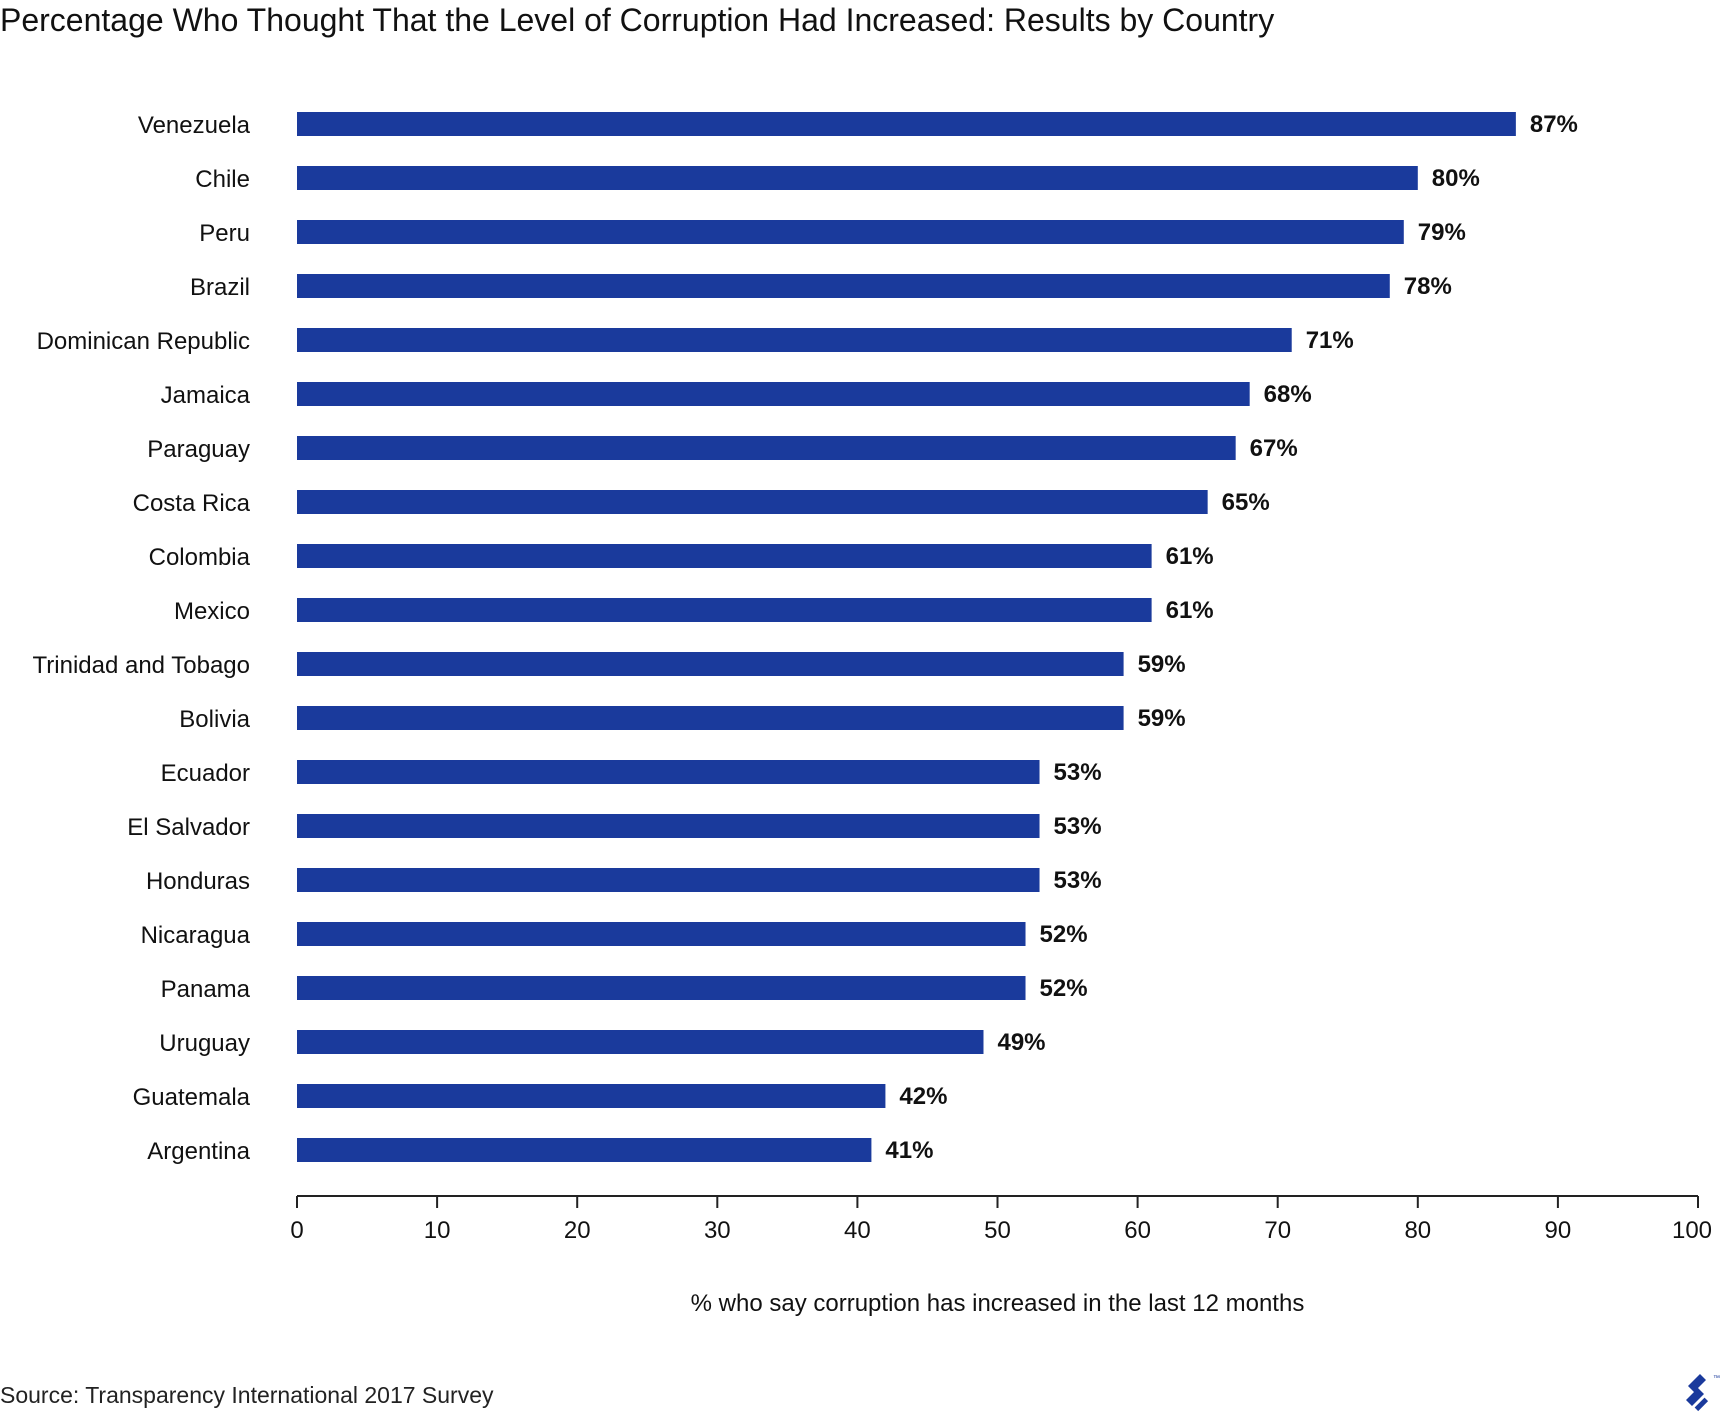 The height and width of the screenshot is (1414, 1720). I want to click on bar-mexico, so click(724, 610).